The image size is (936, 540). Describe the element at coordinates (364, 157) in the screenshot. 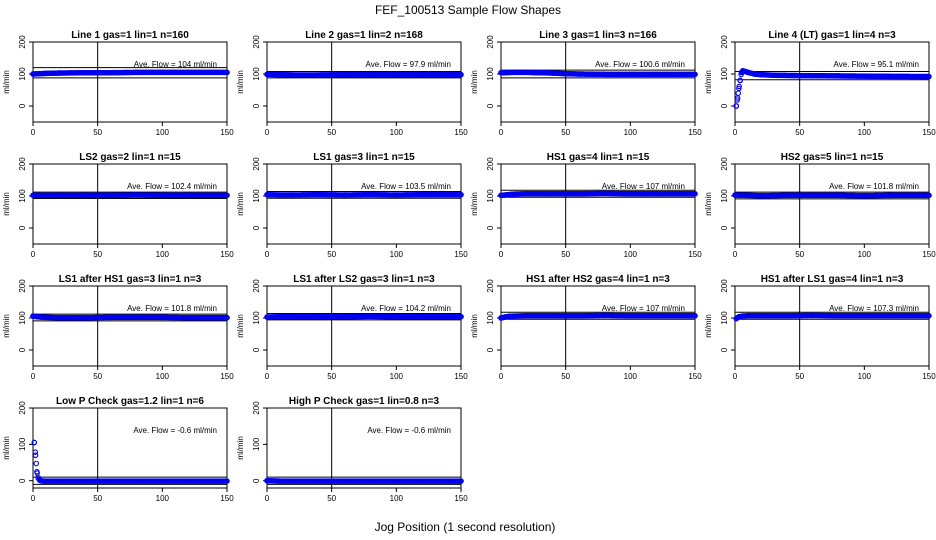

I see `panel-title: LS1 gas=3 lin=1 n=15` at that location.